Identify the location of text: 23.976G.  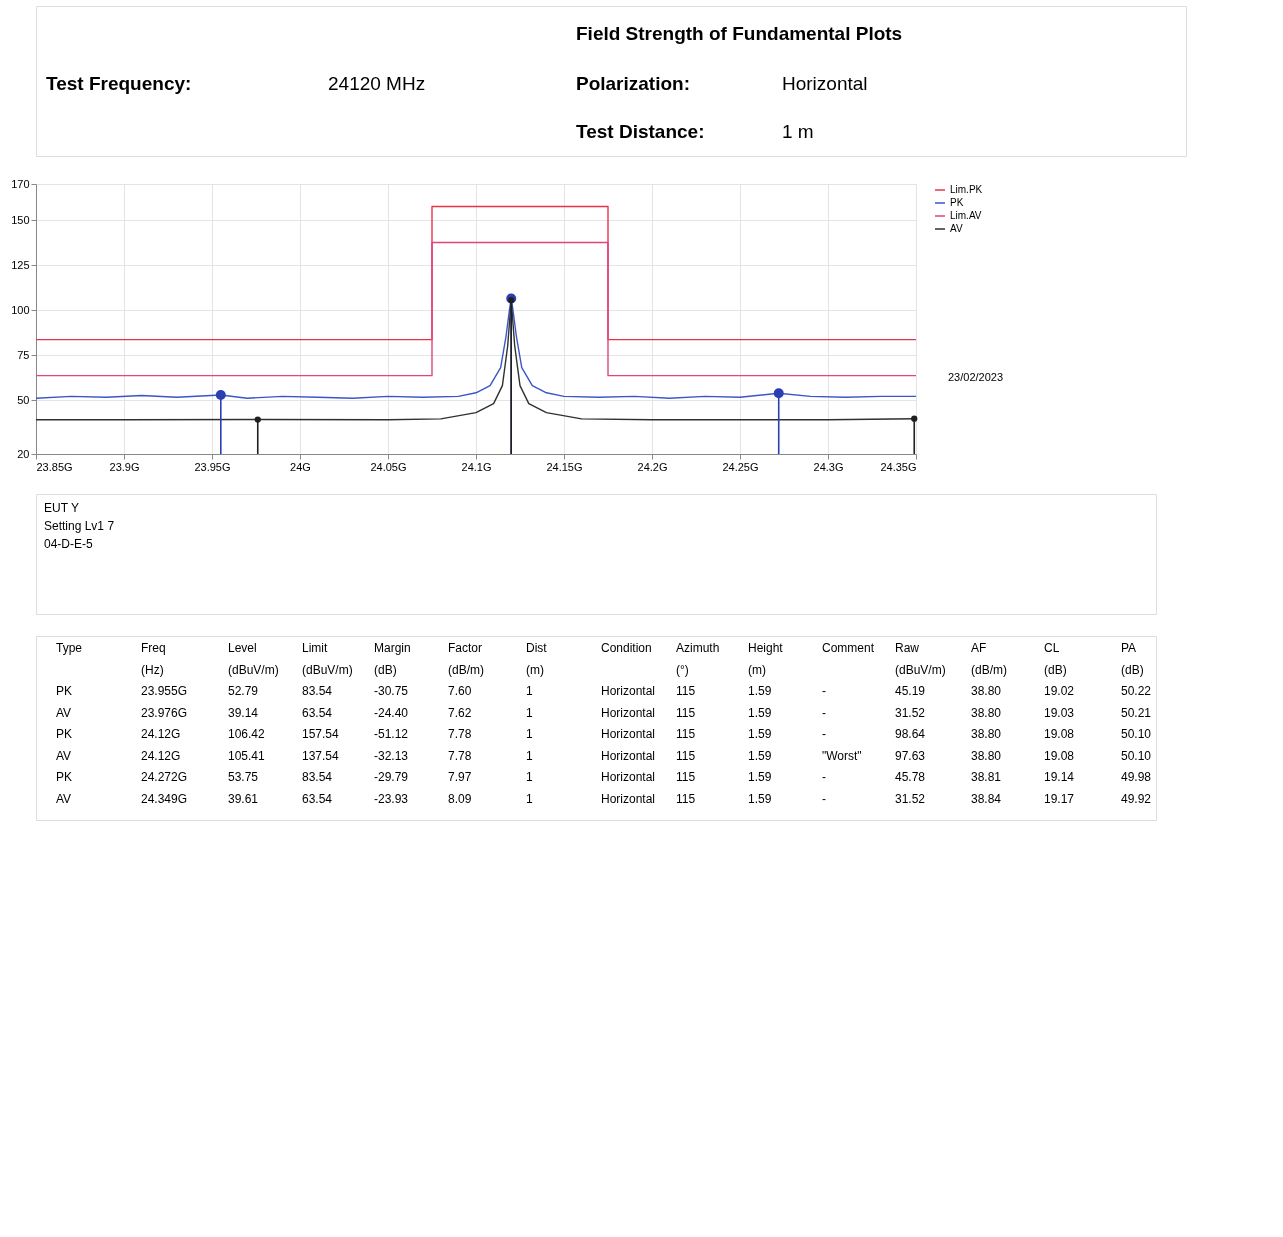
(164, 712).